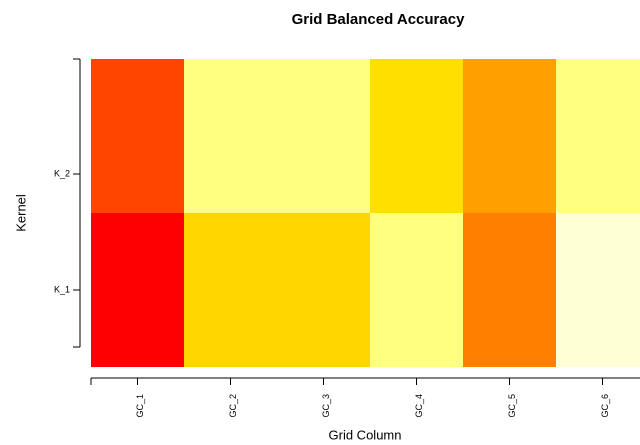 This screenshot has height=445, width=640. Describe the element at coordinates (20, 213) in the screenshot. I see `y-axis-label: Kernel` at that location.